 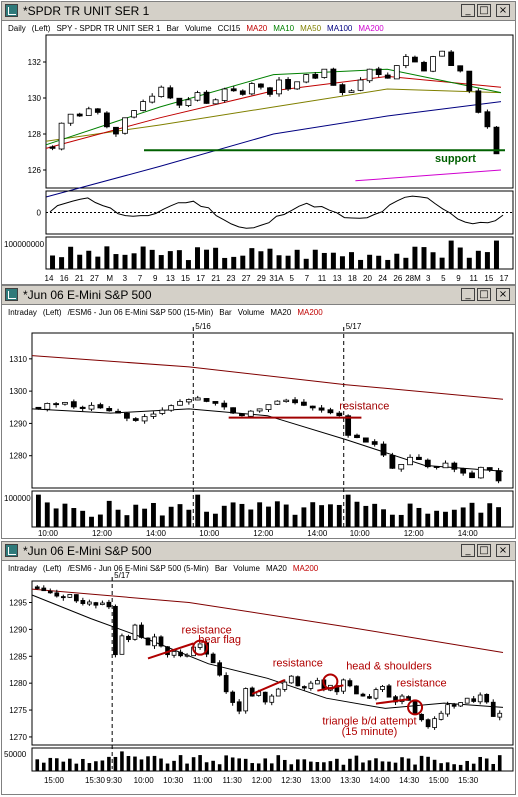 What do you see at coordinates (200, 647) in the screenshot?
I see `highlight-circle` at bounding box center [200, 647].